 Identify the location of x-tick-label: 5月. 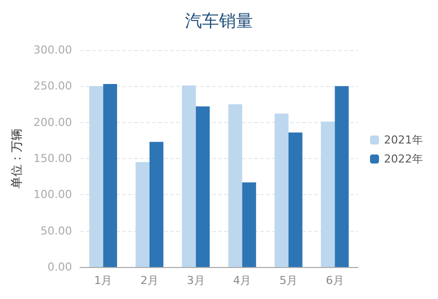
(289, 280).